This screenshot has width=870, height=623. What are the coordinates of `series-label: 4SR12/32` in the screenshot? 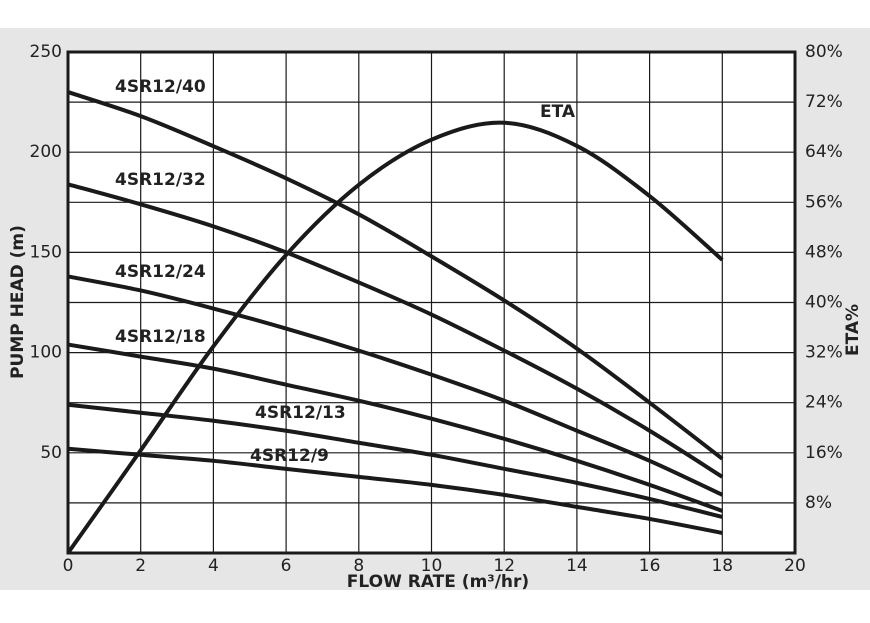 It's located at (160, 180).